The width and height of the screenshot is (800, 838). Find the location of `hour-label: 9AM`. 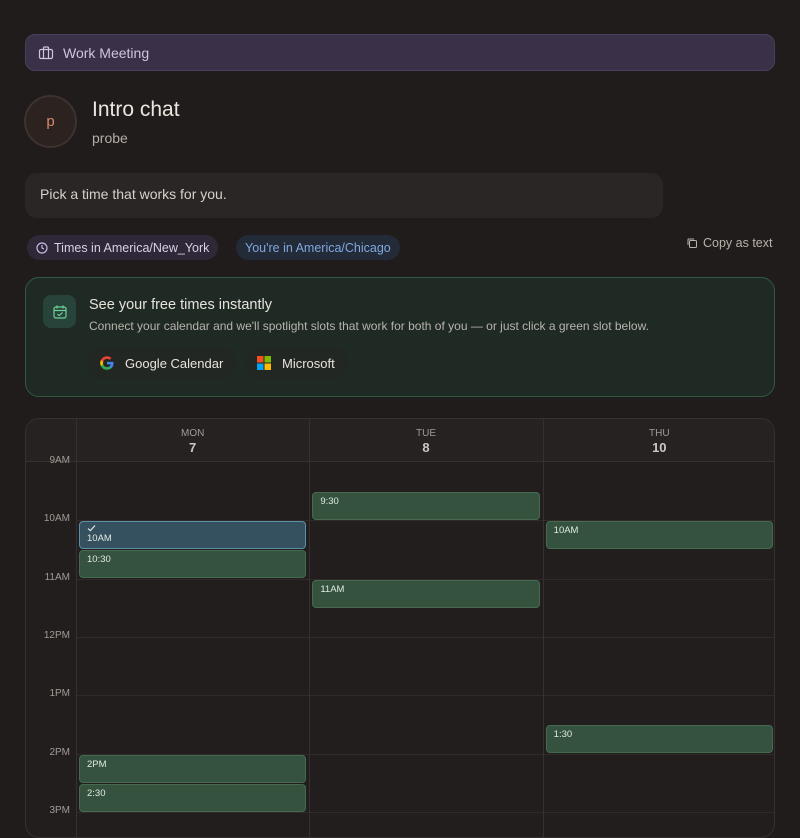

hour-label: 9AM is located at coordinates (59, 460).